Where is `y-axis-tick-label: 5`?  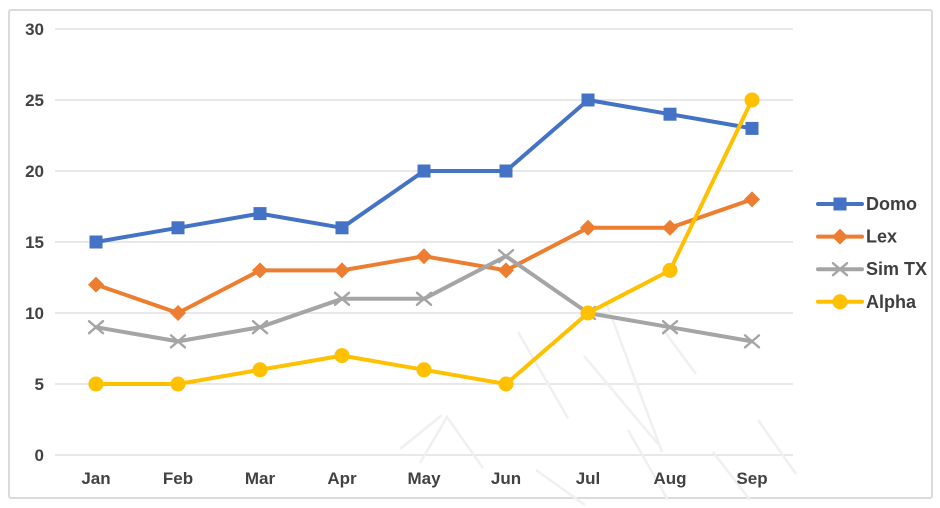
y-axis-tick-label: 5 is located at coordinates (39, 384).